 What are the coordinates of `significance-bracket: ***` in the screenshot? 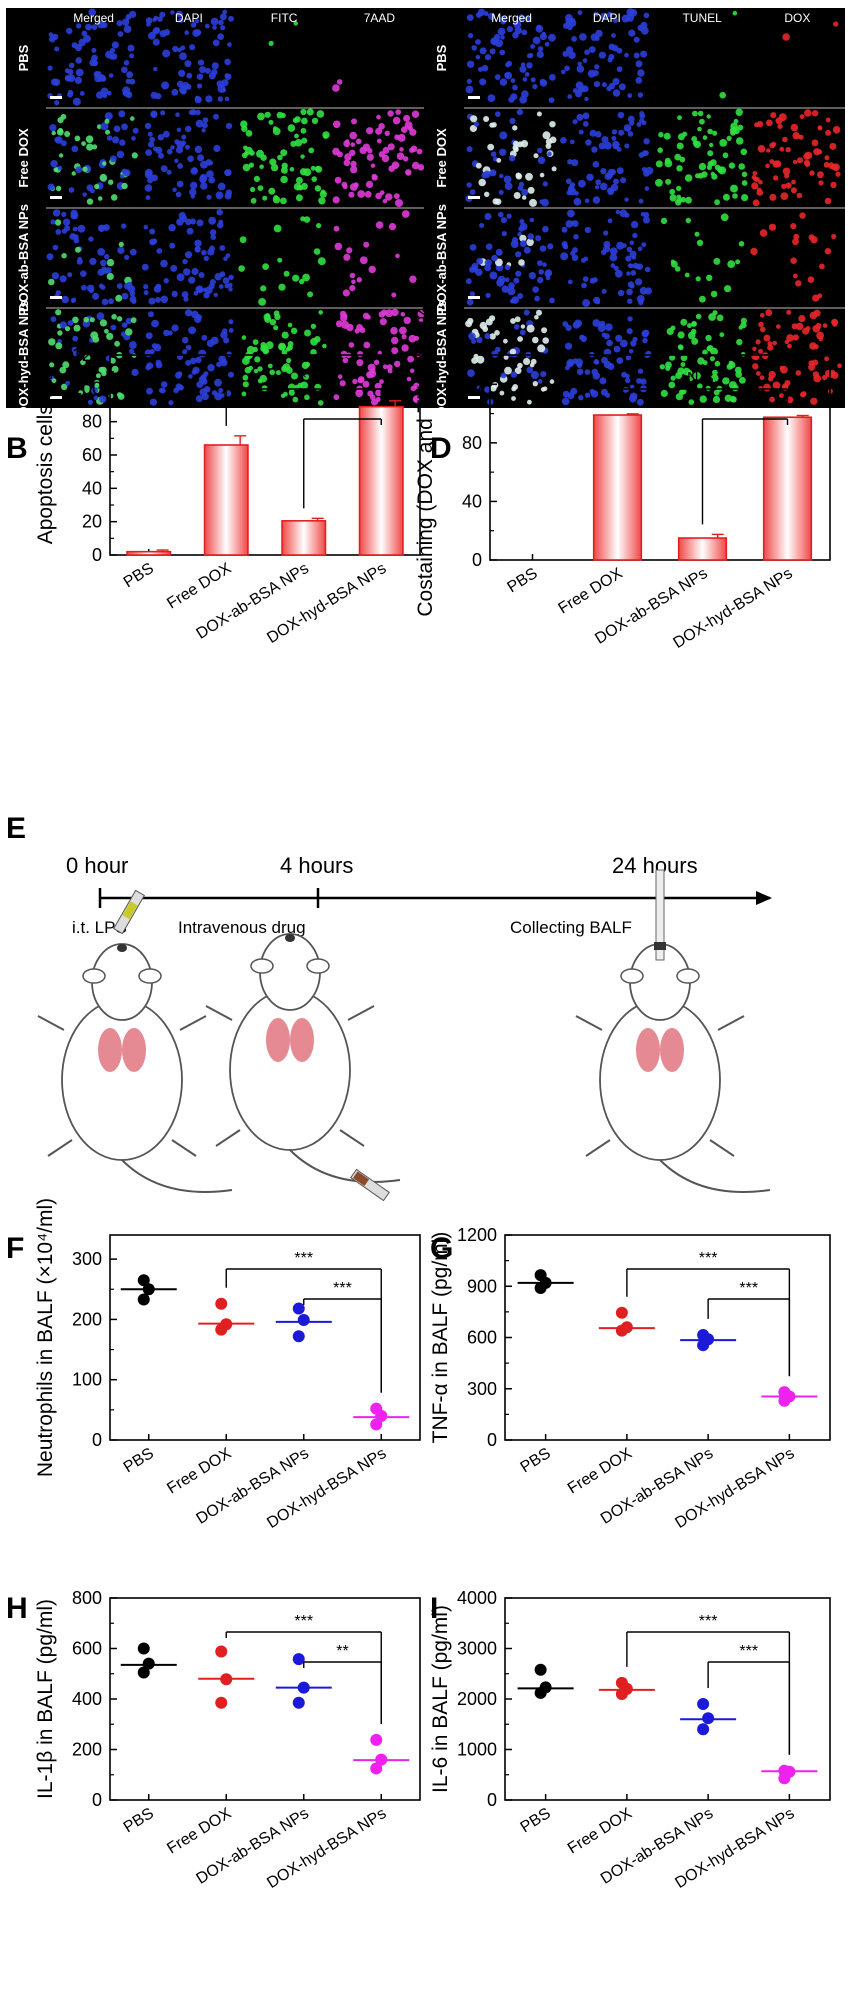 It's located at (342, 1336).